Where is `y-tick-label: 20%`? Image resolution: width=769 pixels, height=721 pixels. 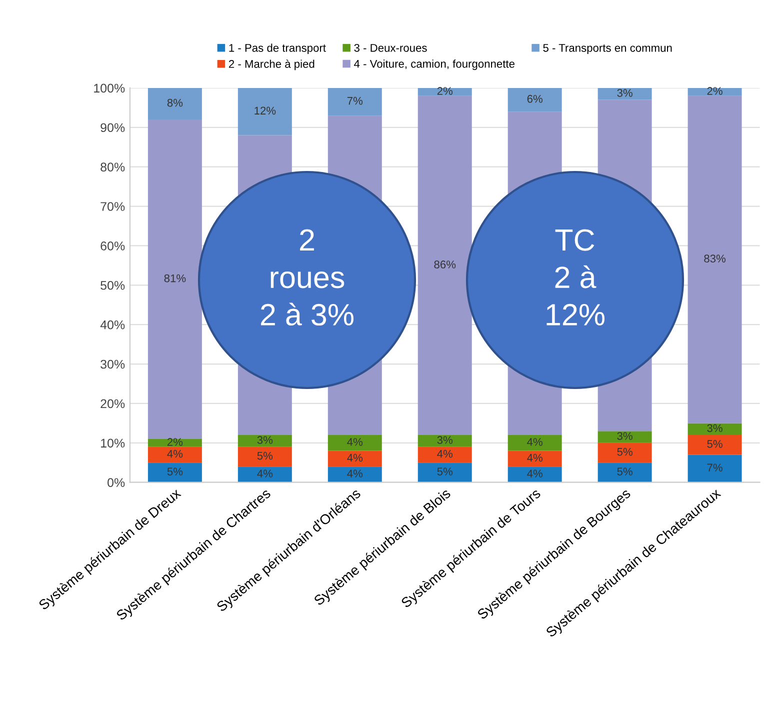
y-tick-label: 20% is located at coordinates (112, 403).